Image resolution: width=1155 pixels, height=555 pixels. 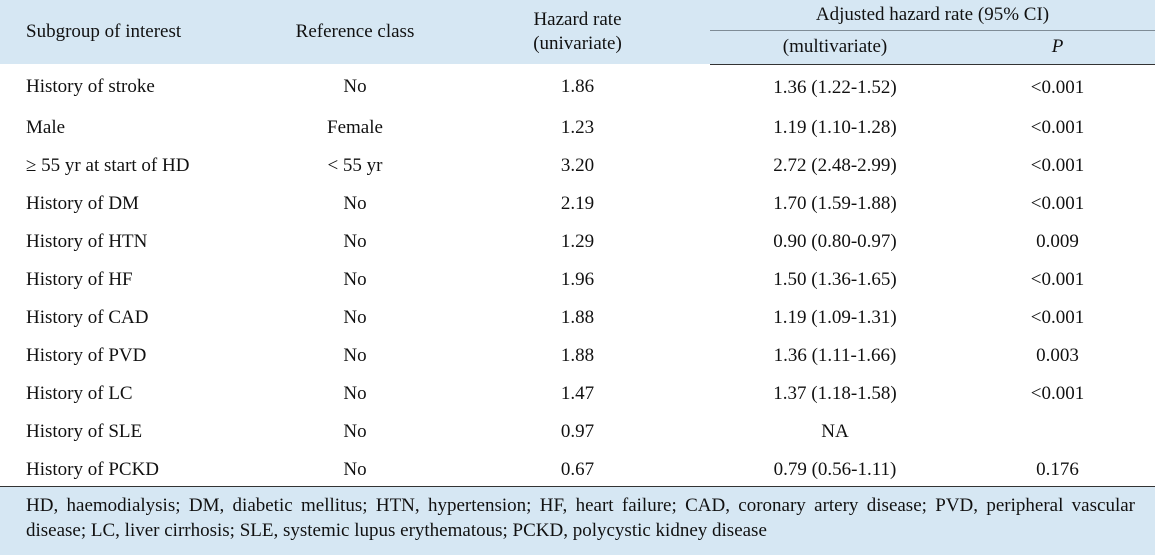 What do you see at coordinates (835, 431) in the screenshot?
I see `cell-adjusted: NA` at bounding box center [835, 431].